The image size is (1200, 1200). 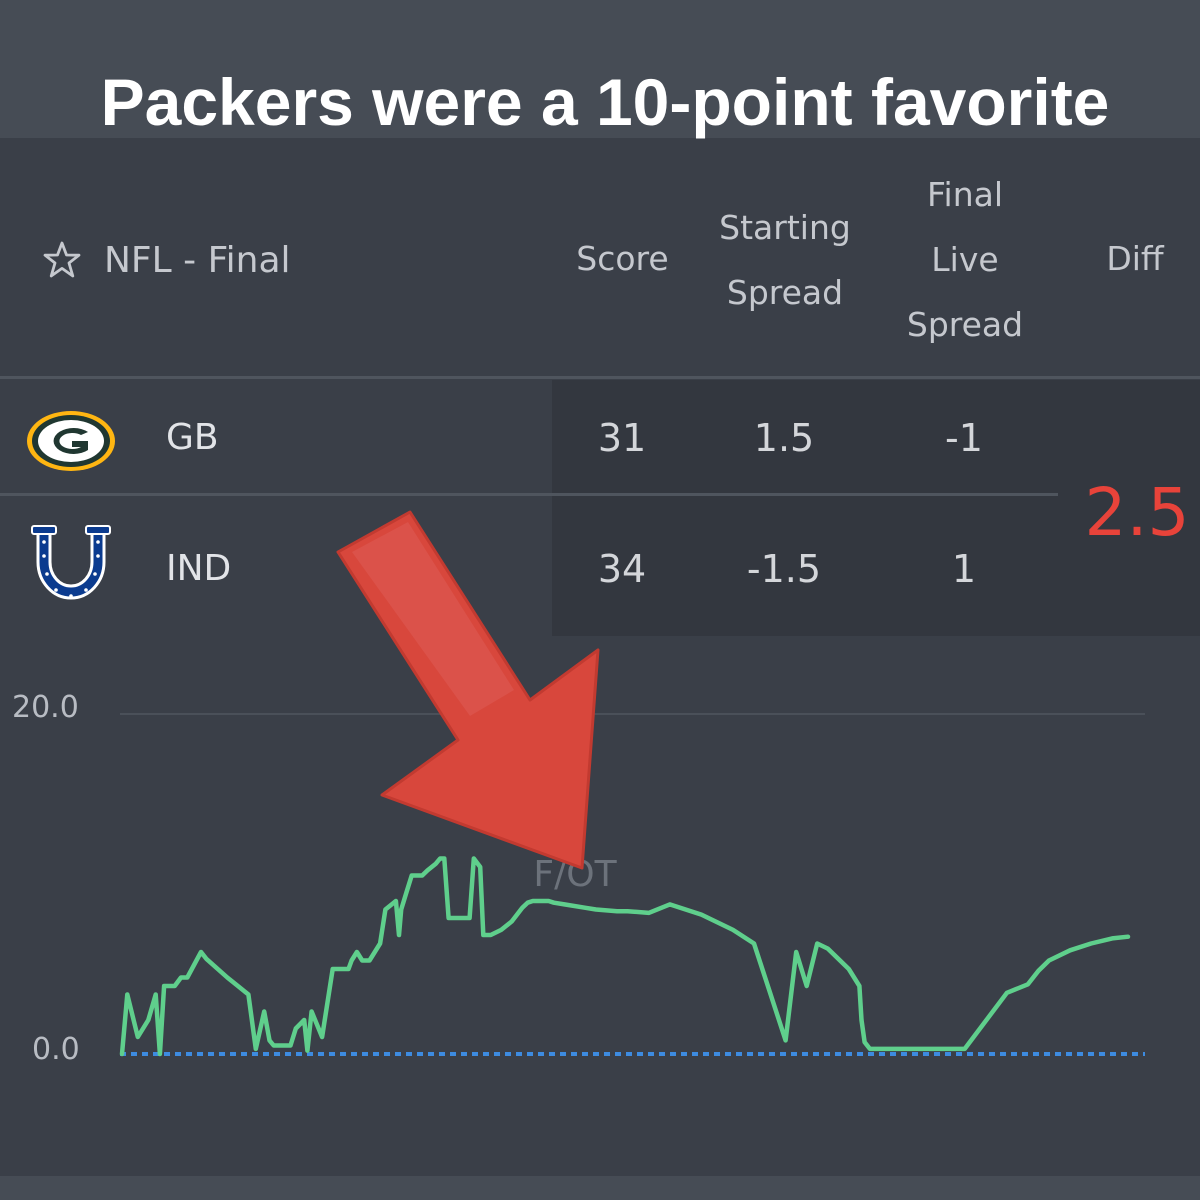 What do you see at coordinates (192, 437) in the screenshot?
I see `team-abbr: GB` at bounding box center [192, 437].